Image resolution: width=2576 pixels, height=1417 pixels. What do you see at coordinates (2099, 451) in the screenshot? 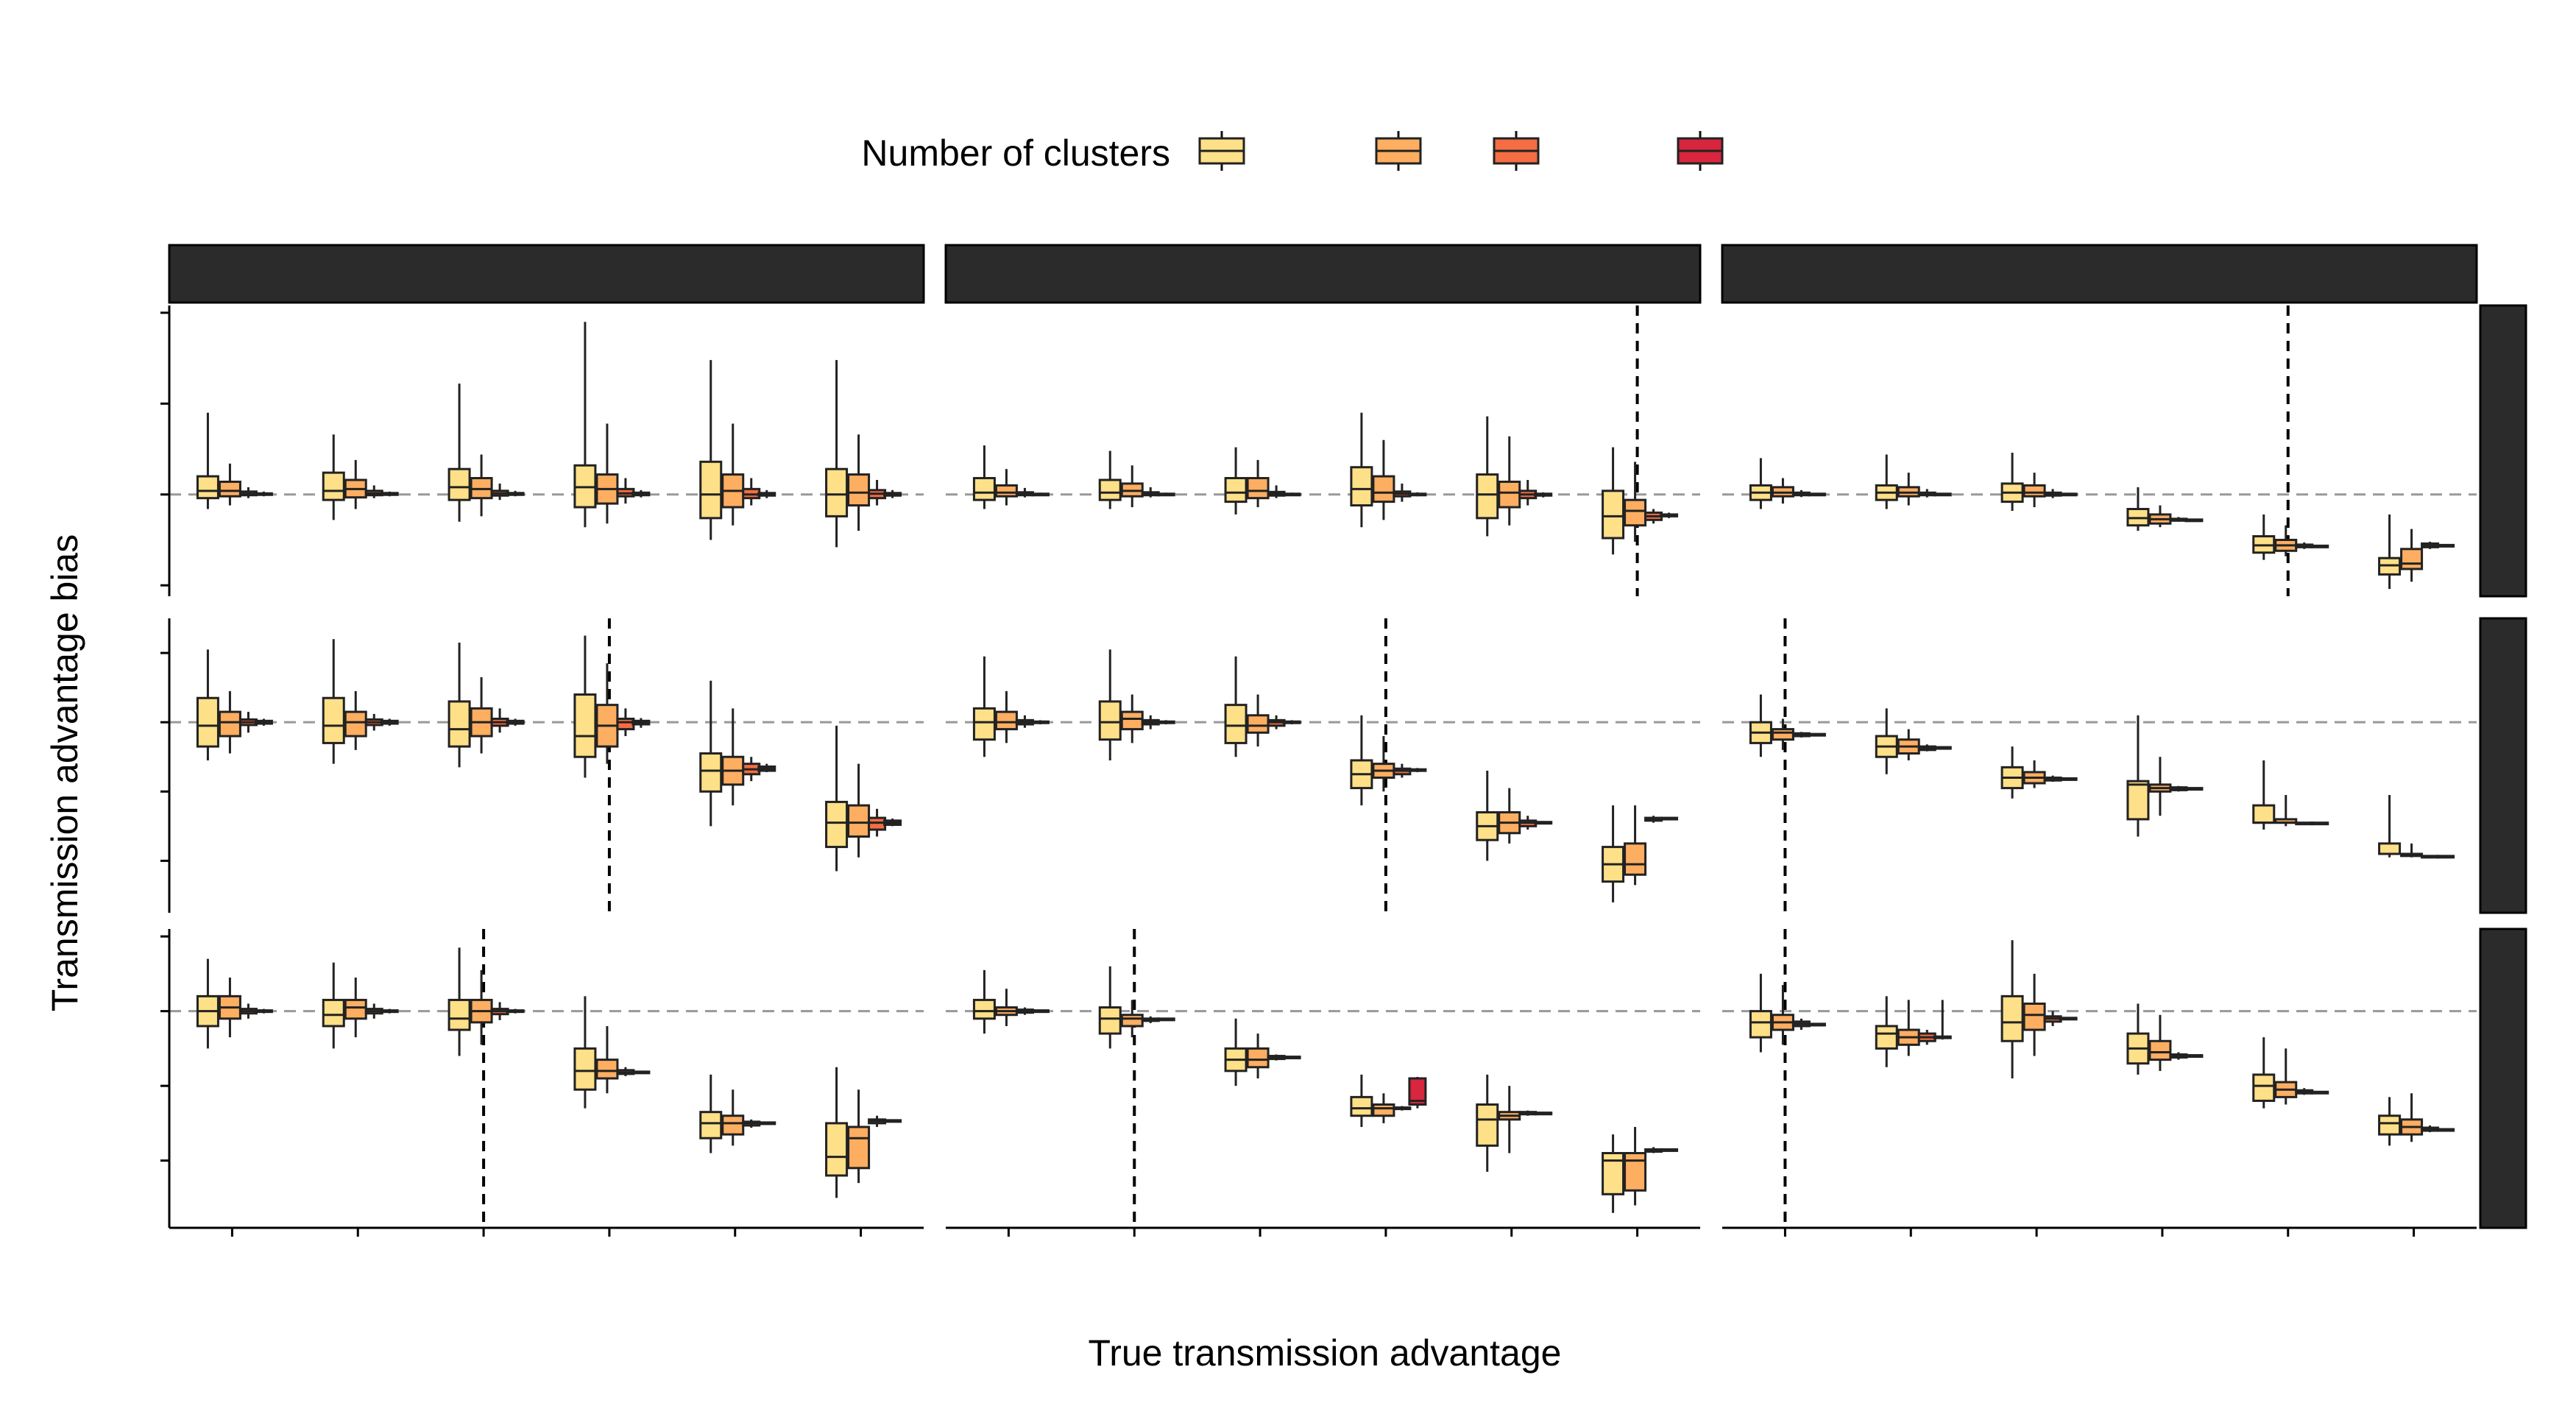
I see `panel-r1-c3` at bounding box center [2099, 451].